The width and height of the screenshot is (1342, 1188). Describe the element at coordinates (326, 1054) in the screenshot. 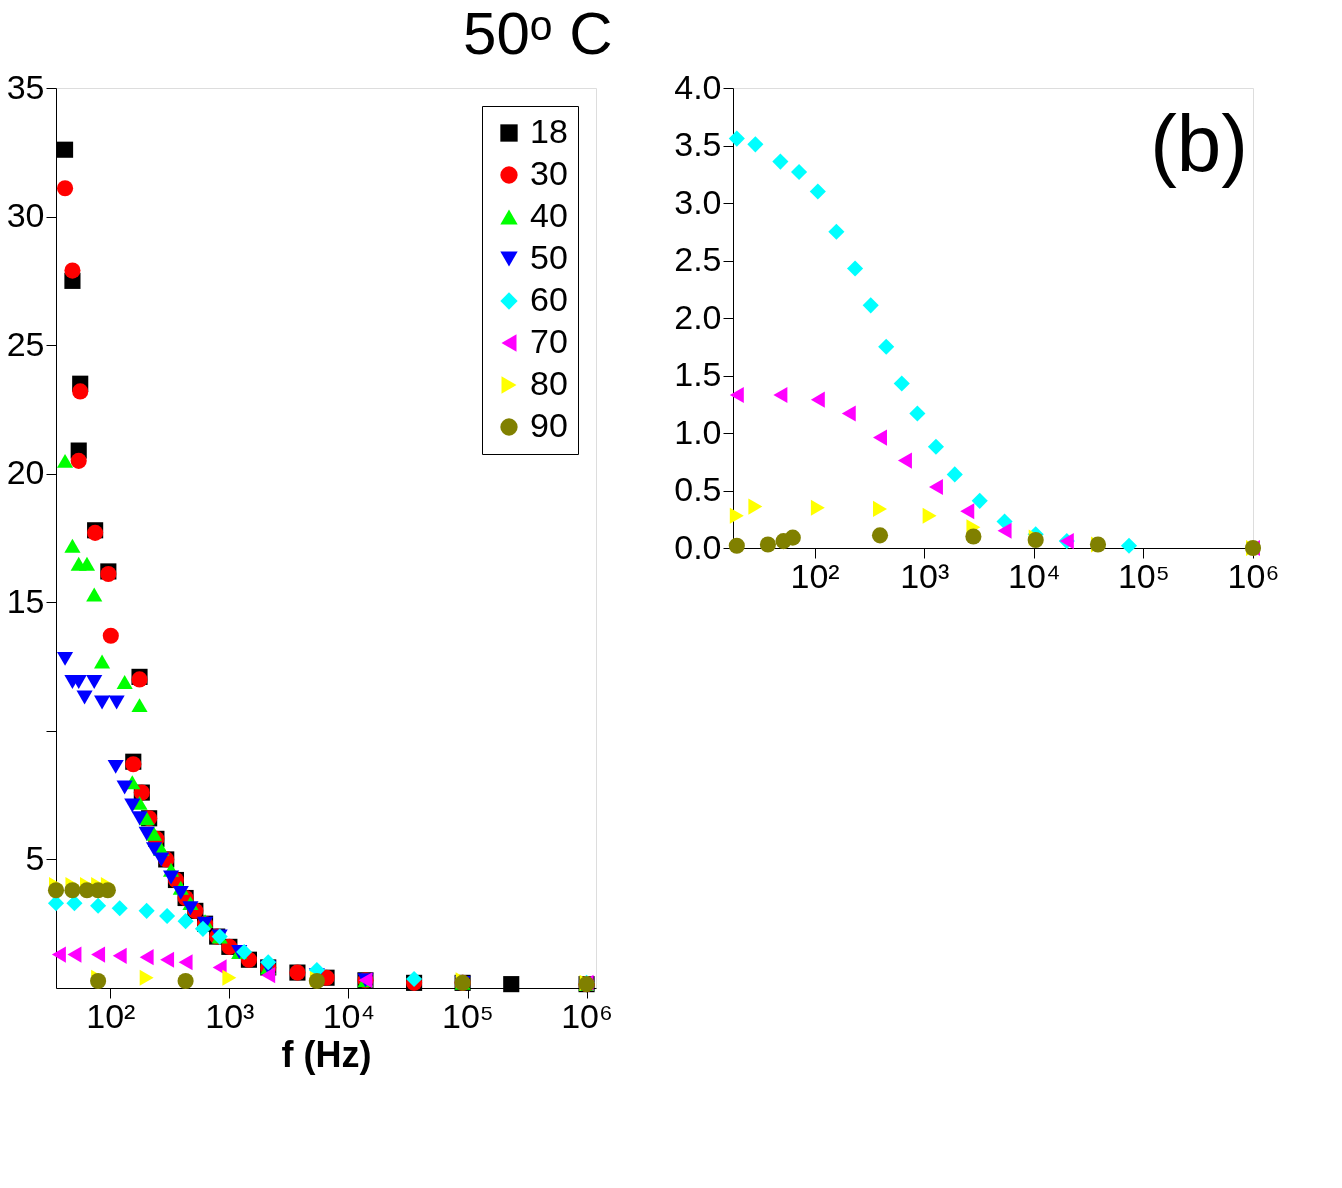

I see `x-axis-title: f (Hz)` at that location.